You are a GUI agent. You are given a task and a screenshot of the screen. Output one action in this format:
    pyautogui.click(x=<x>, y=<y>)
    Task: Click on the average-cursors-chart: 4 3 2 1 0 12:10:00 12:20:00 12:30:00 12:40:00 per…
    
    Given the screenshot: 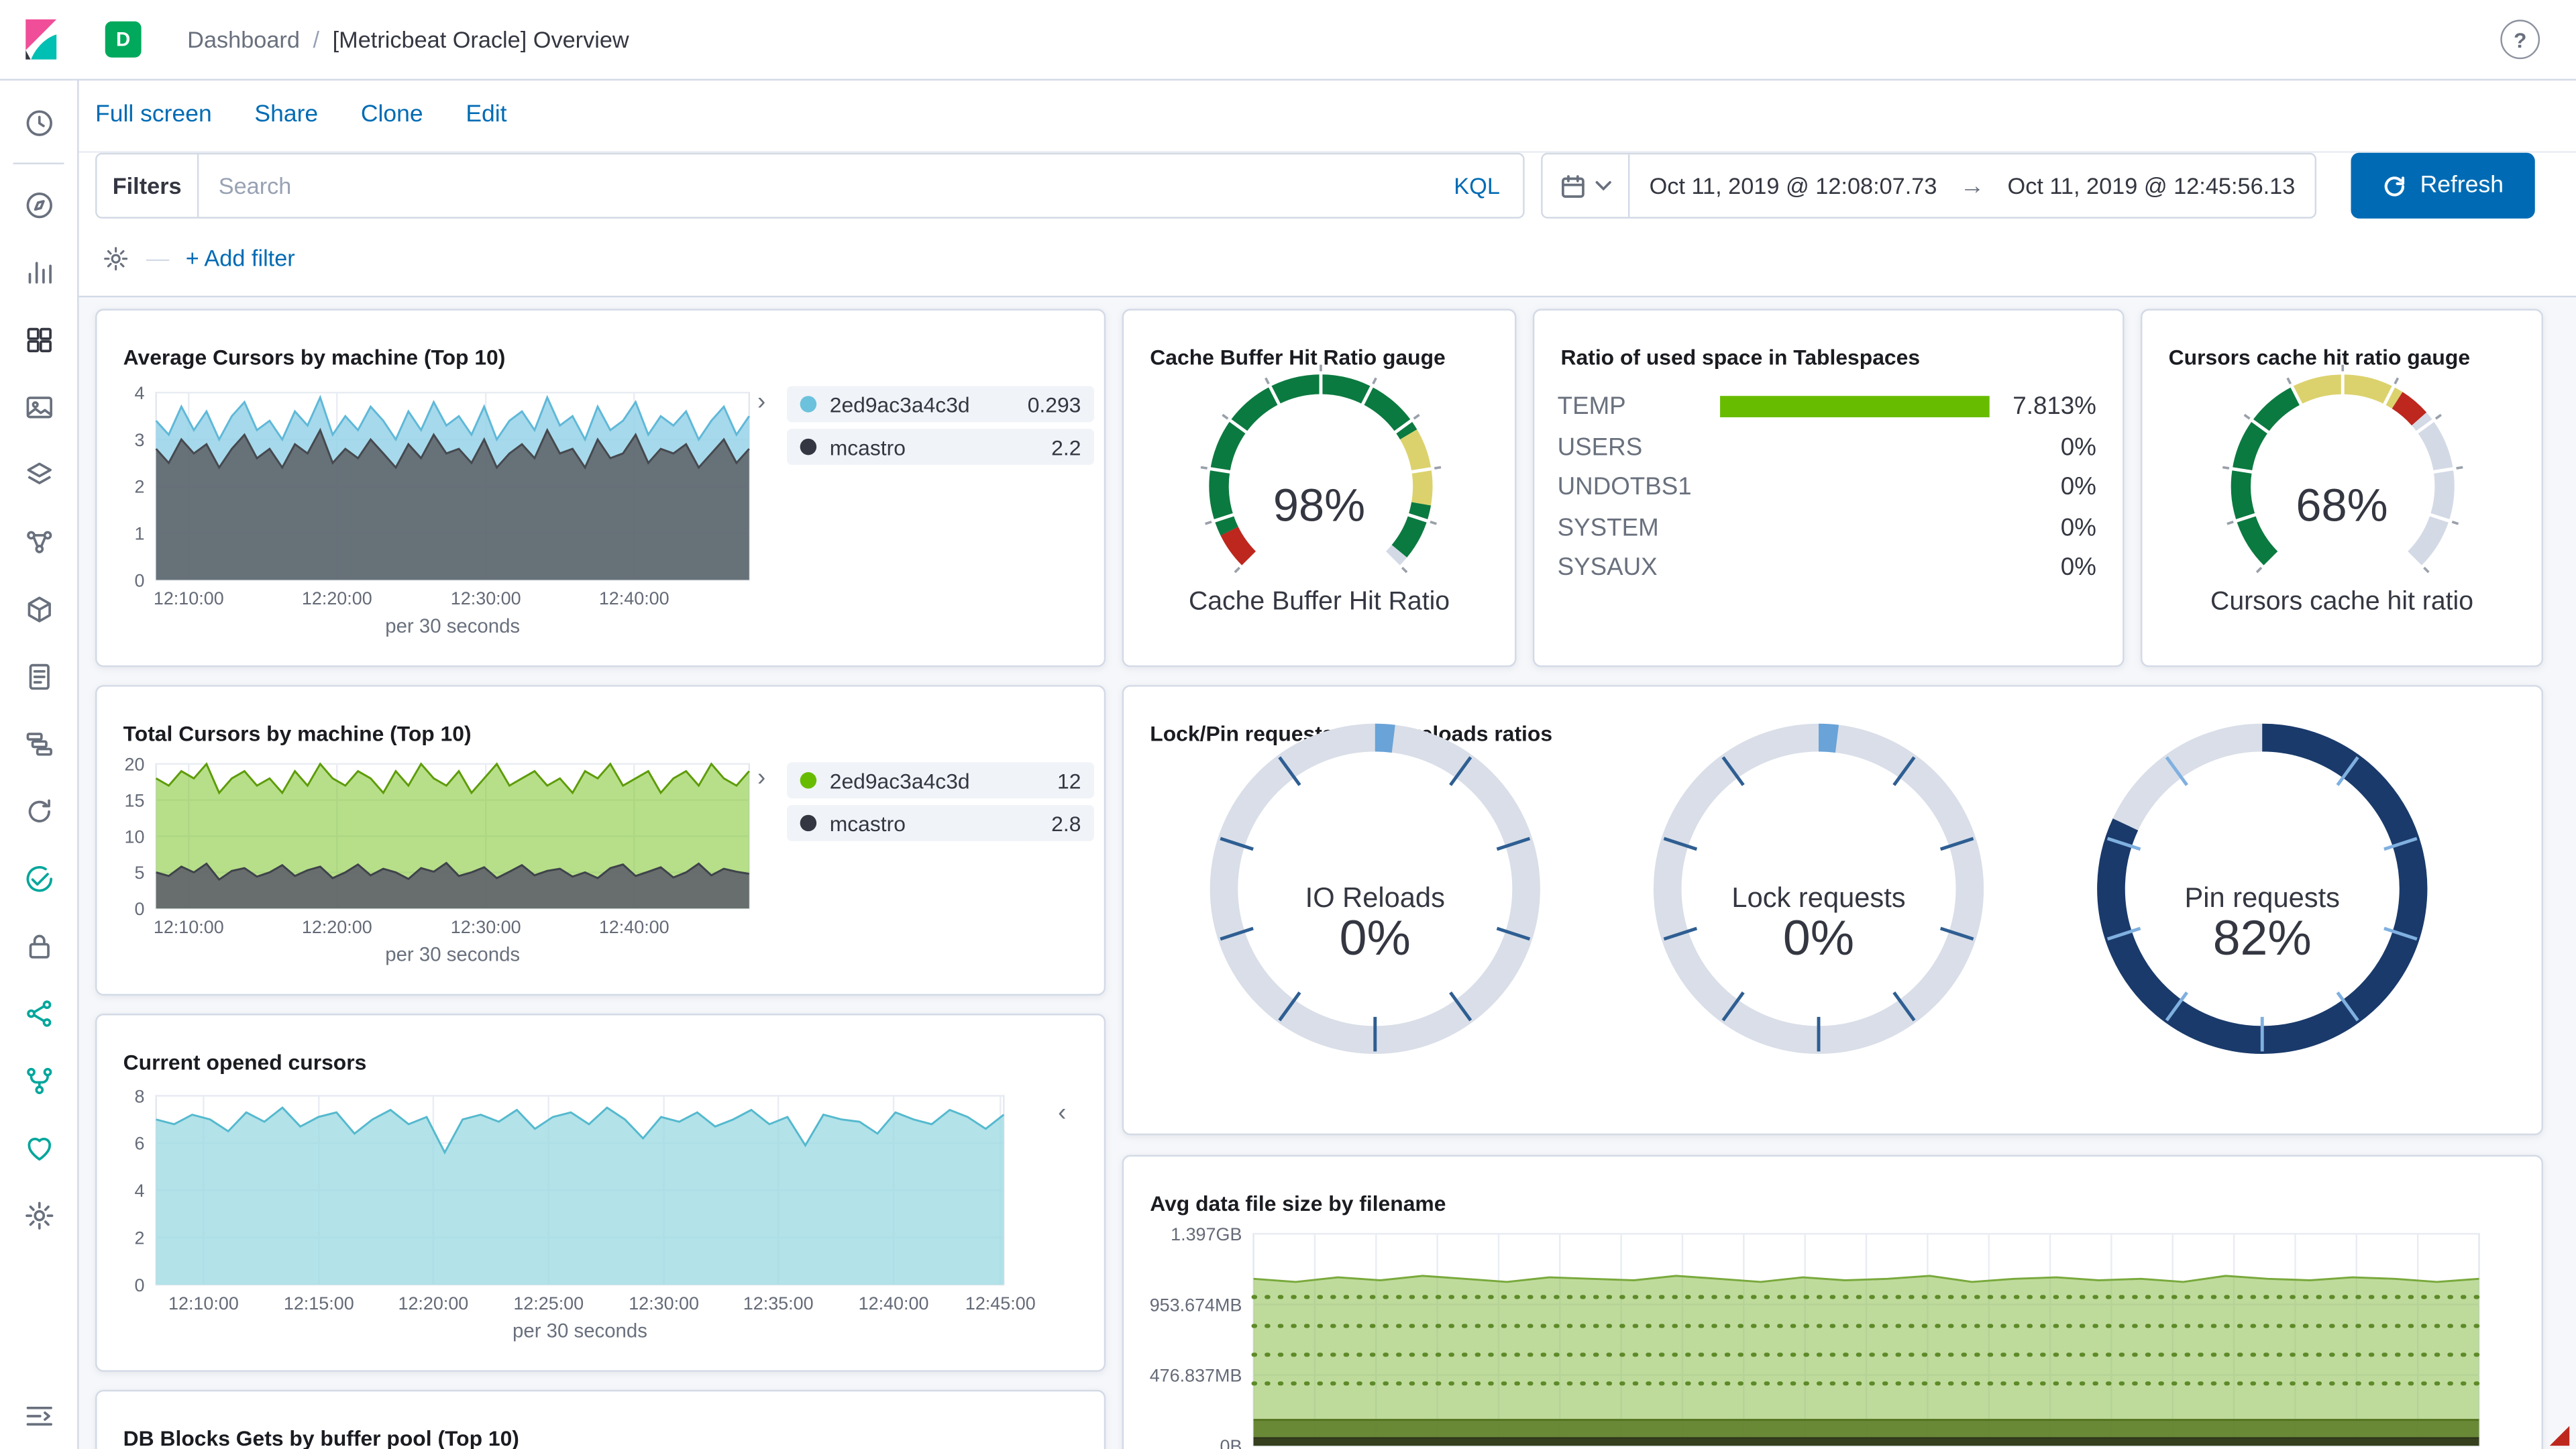 What is the action you would take?
    pyautogui.click(x=601, y=489)
    